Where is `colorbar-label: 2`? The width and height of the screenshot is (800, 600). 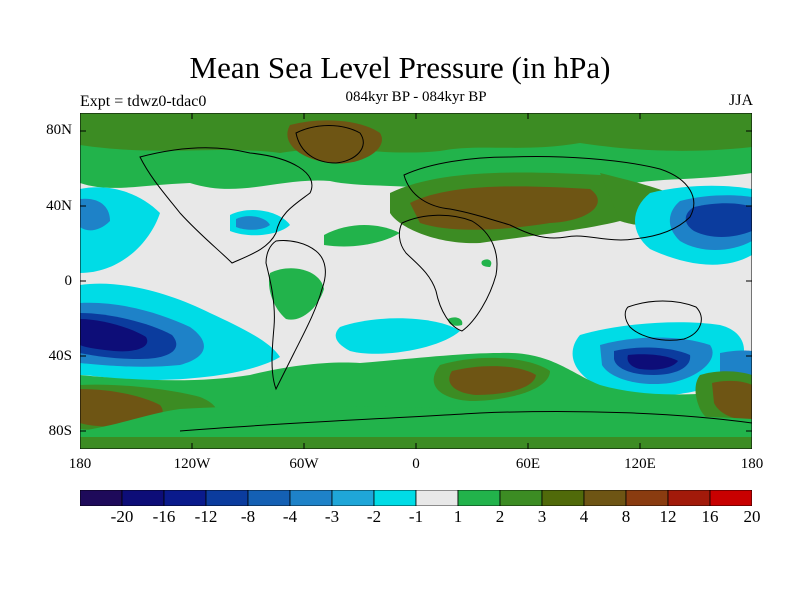 colorbar-label: 2 is located at coordinates (500, 516).